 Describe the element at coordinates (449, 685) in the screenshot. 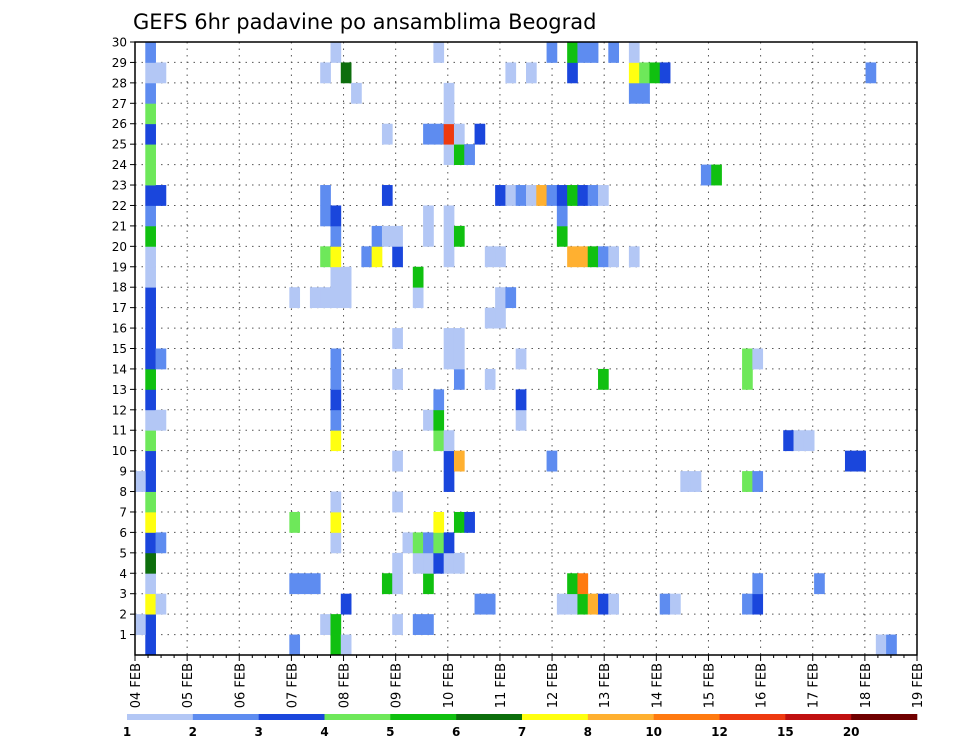

I see `x-tick-label: 10 FEB` at that location.